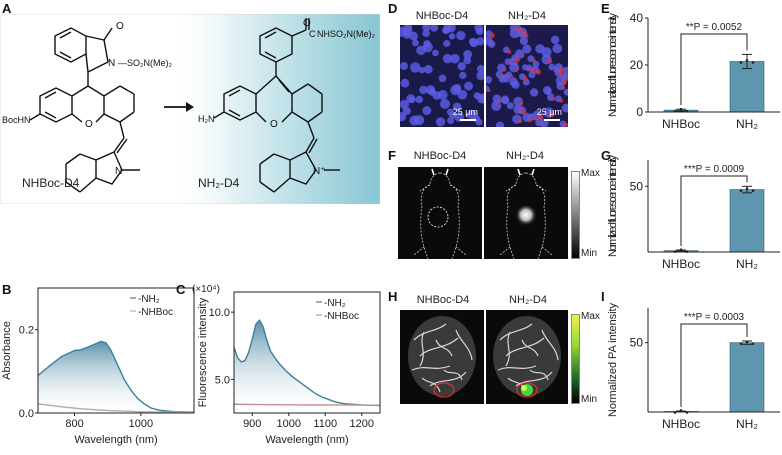 The height and width of the screenshot is (455, 782). What do you see at coordinates (714, 27) in the screenshot?
I see `significance-label: **P = 0.0052` at bounding box center [714, 27].